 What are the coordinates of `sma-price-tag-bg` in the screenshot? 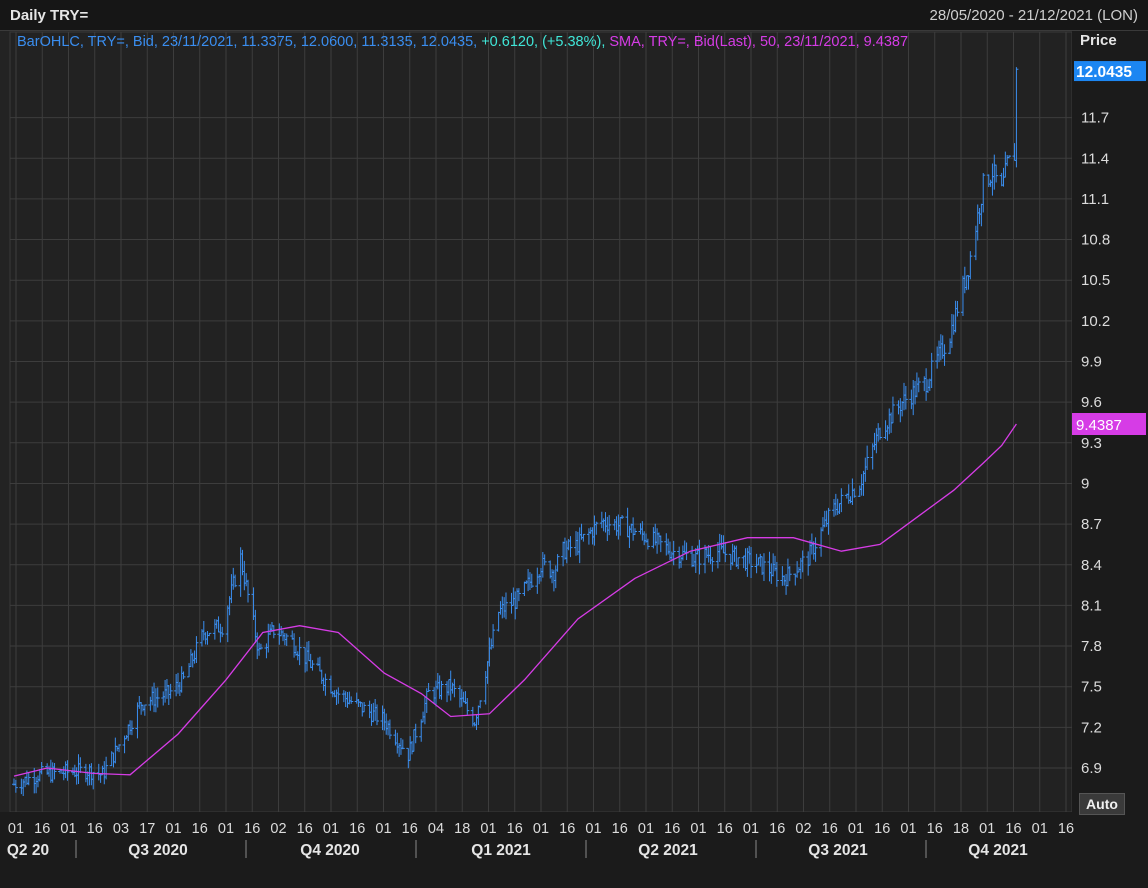 It's located at (1109, 424).